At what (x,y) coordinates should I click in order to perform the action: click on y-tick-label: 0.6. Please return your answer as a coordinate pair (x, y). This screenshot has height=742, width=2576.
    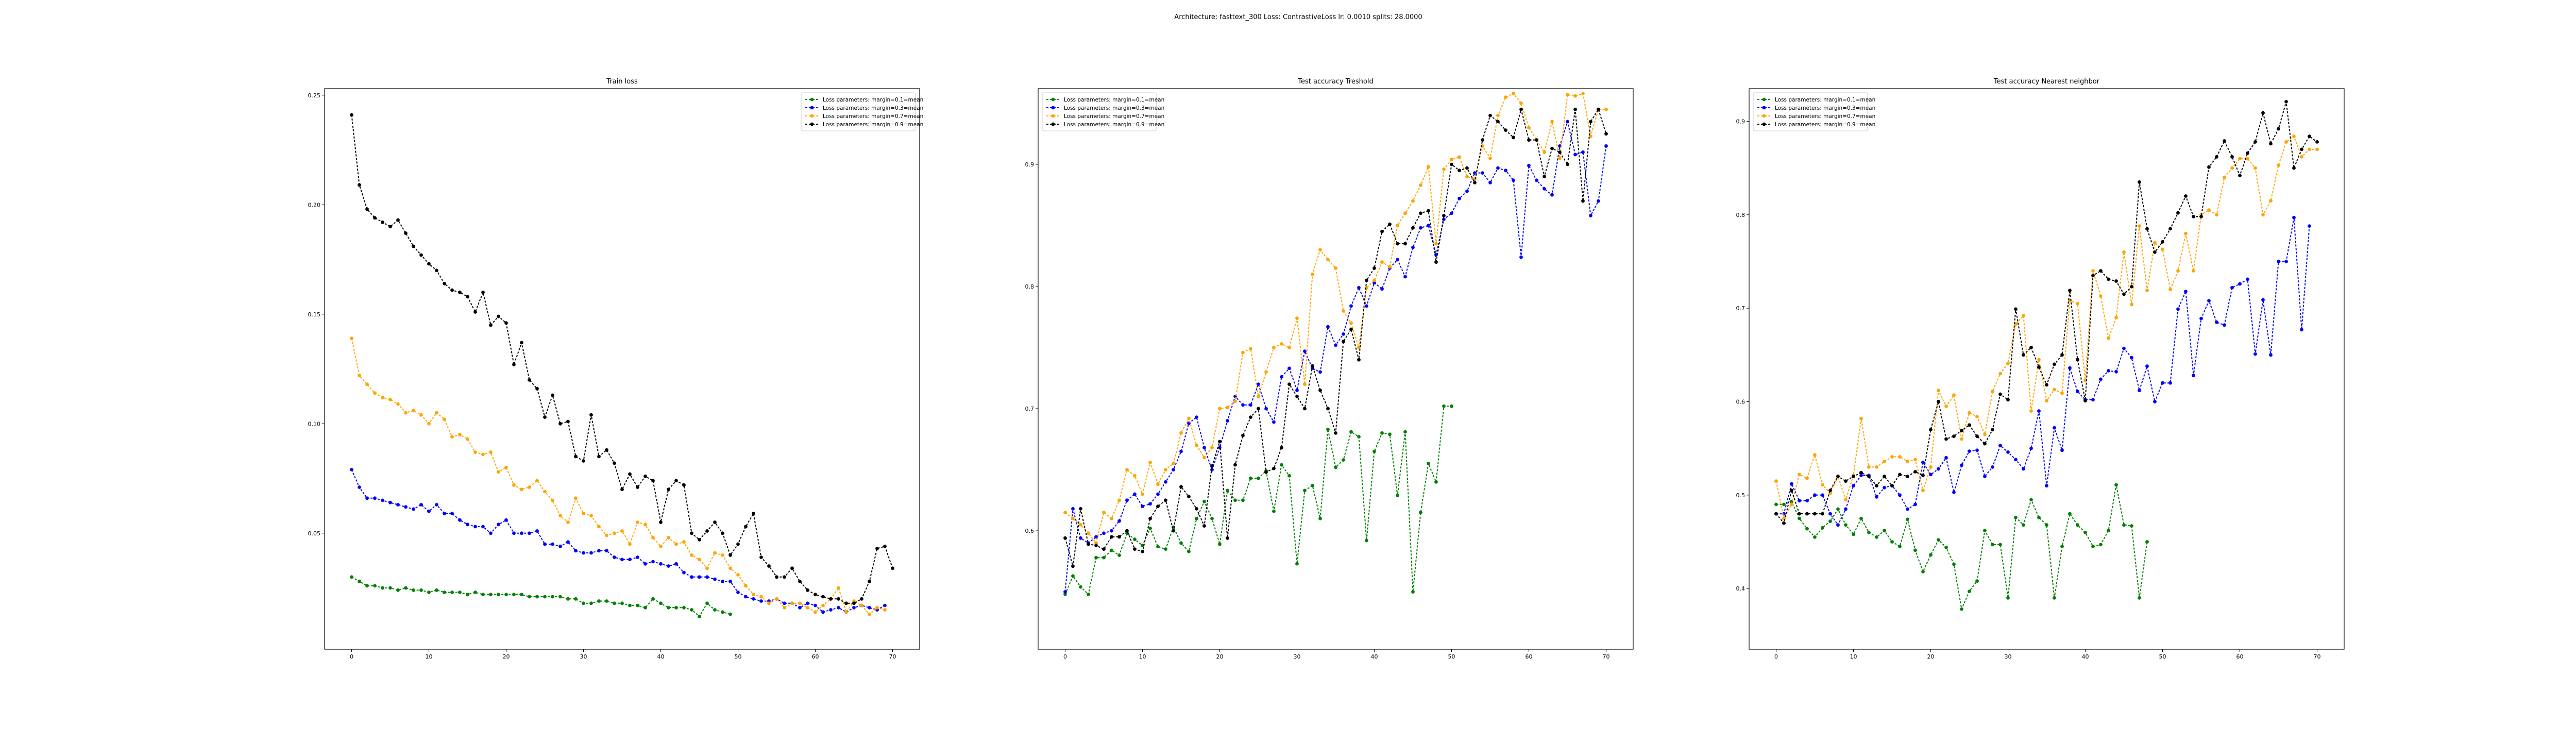
    Looking at the image, I should click on (1030, 531).